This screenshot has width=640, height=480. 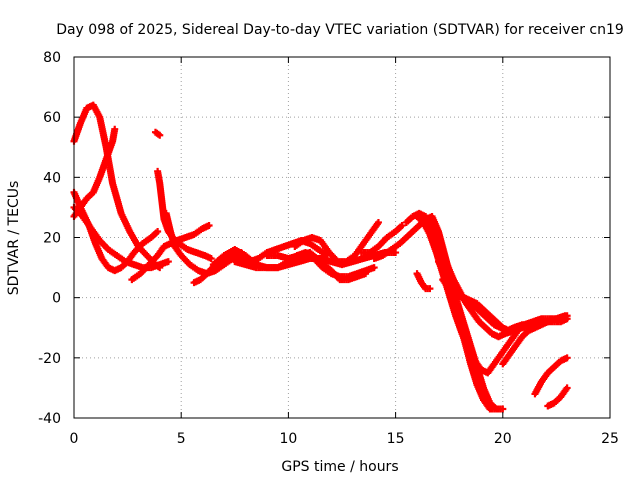 I want to click on series-track-w, so click(x=157, y=133).